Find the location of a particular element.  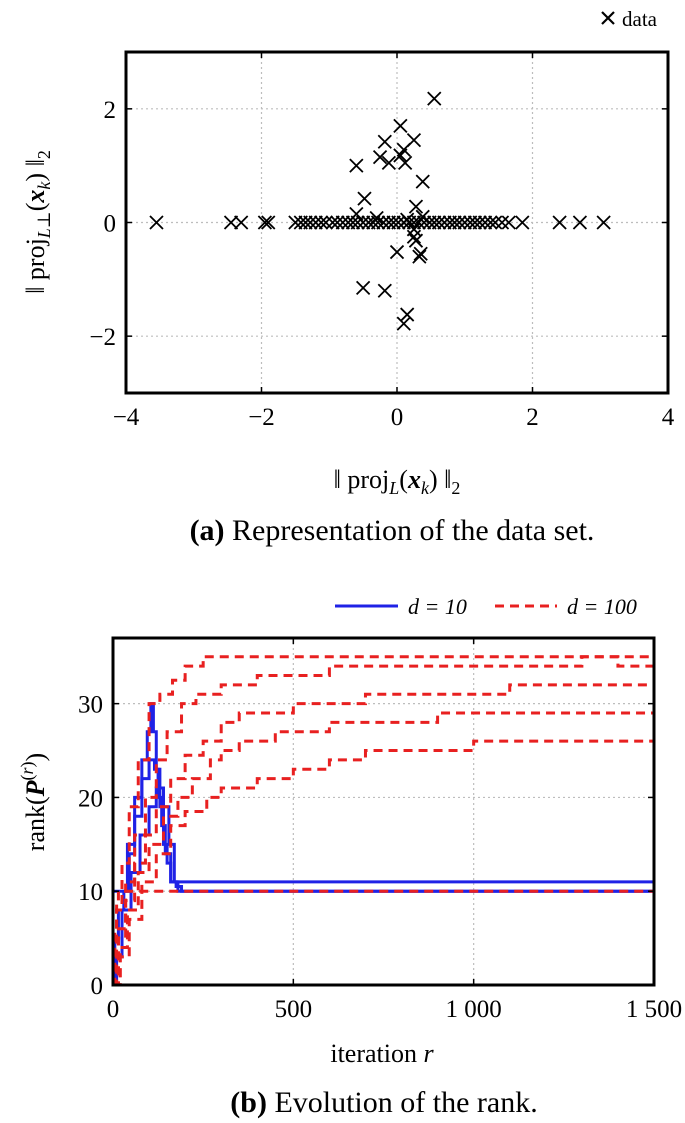

y-tick-label: 2 is located at coordinates (110, 110).